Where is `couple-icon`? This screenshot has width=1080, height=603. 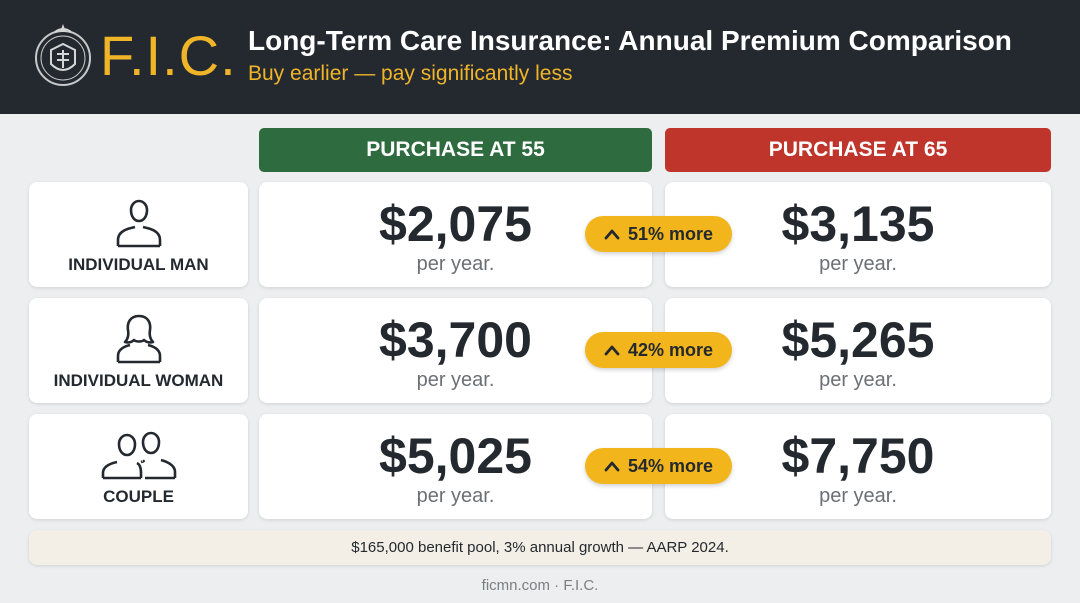
couple-icon is located at coordinates (138, 455).